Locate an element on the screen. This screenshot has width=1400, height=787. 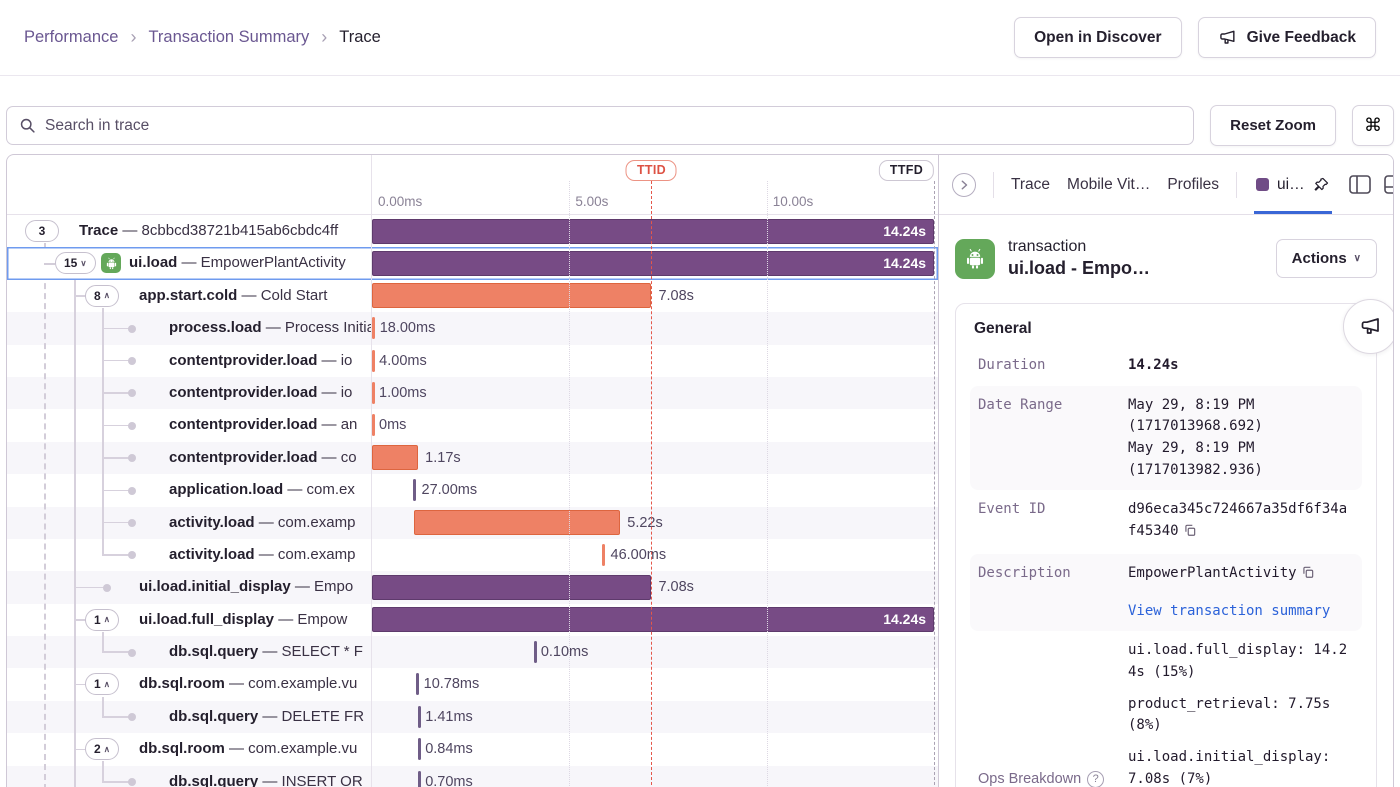
actions-button: Actions ∨ is located at coordinates (1326, 258).